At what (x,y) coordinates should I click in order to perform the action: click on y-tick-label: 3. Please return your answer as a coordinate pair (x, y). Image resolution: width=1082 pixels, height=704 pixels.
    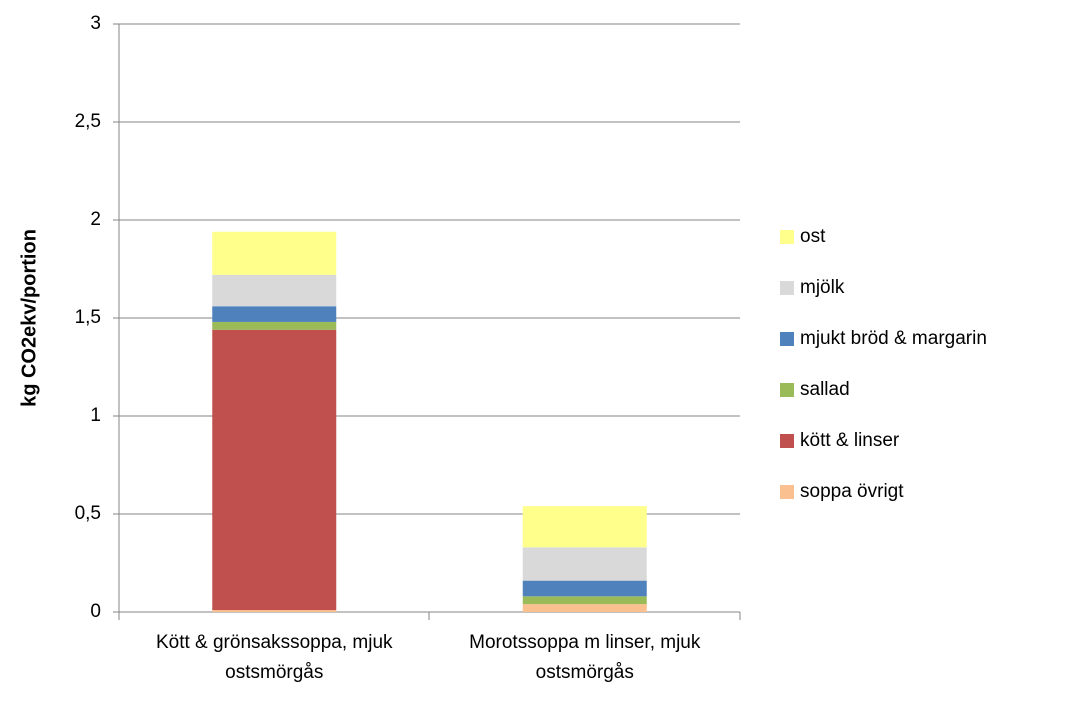
    Looking at the image, I should click on (95, 23).